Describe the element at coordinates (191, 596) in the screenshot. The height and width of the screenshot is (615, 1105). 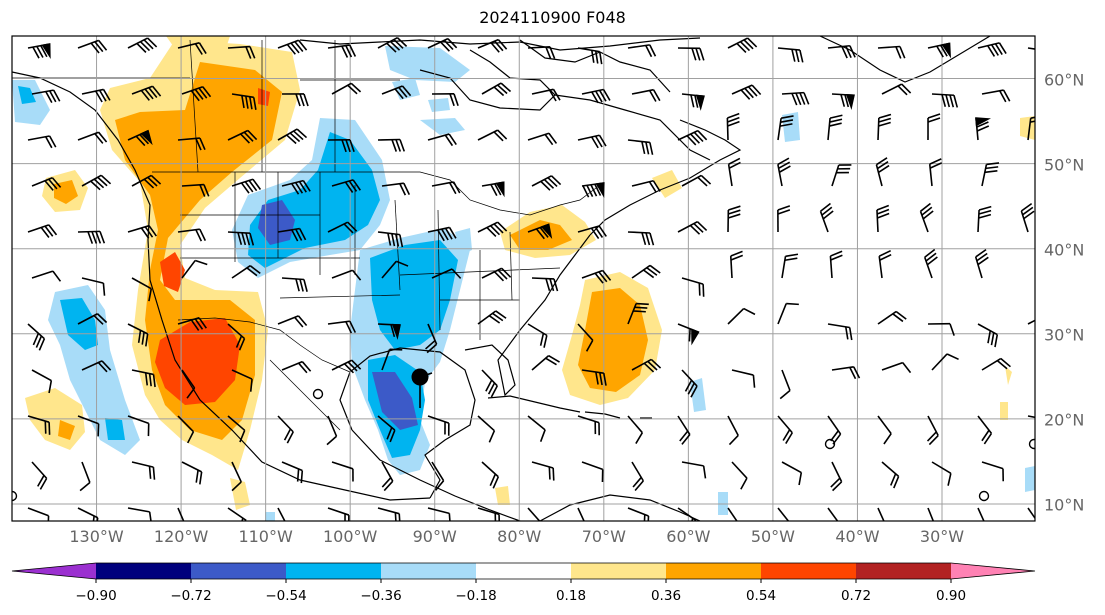
I see `colorbar-tick-label: −0.72` at that location.